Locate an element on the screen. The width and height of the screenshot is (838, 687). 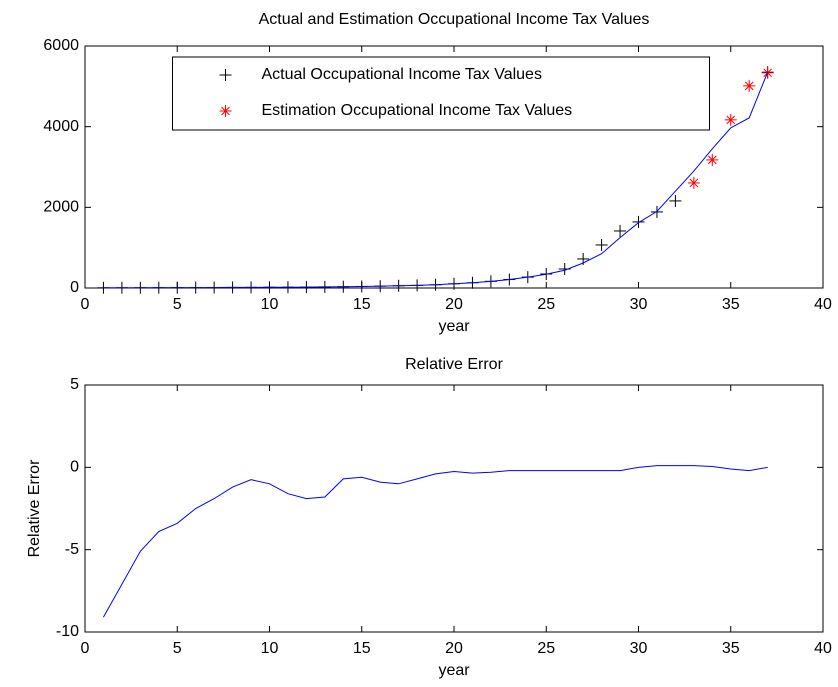
legend-box is located at coordinates (441, 93).